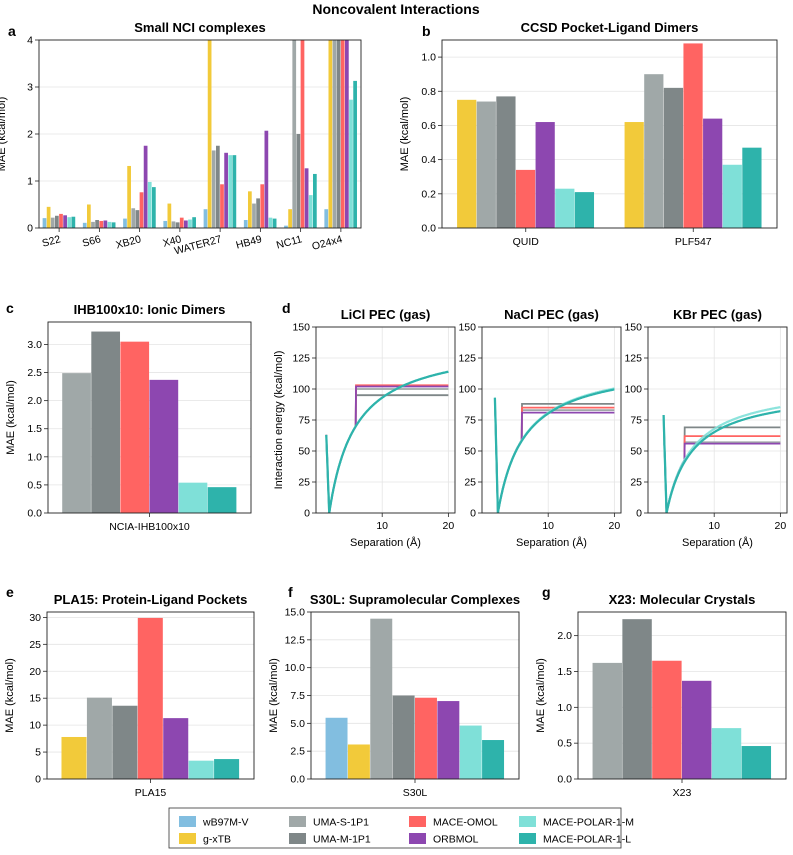 This screenshot has height=855, width=793. What do you see at coordinates (286, 226) in the screenshot?
I see `bar-wb97m-v-nc11` at bounding box center [286, 226].